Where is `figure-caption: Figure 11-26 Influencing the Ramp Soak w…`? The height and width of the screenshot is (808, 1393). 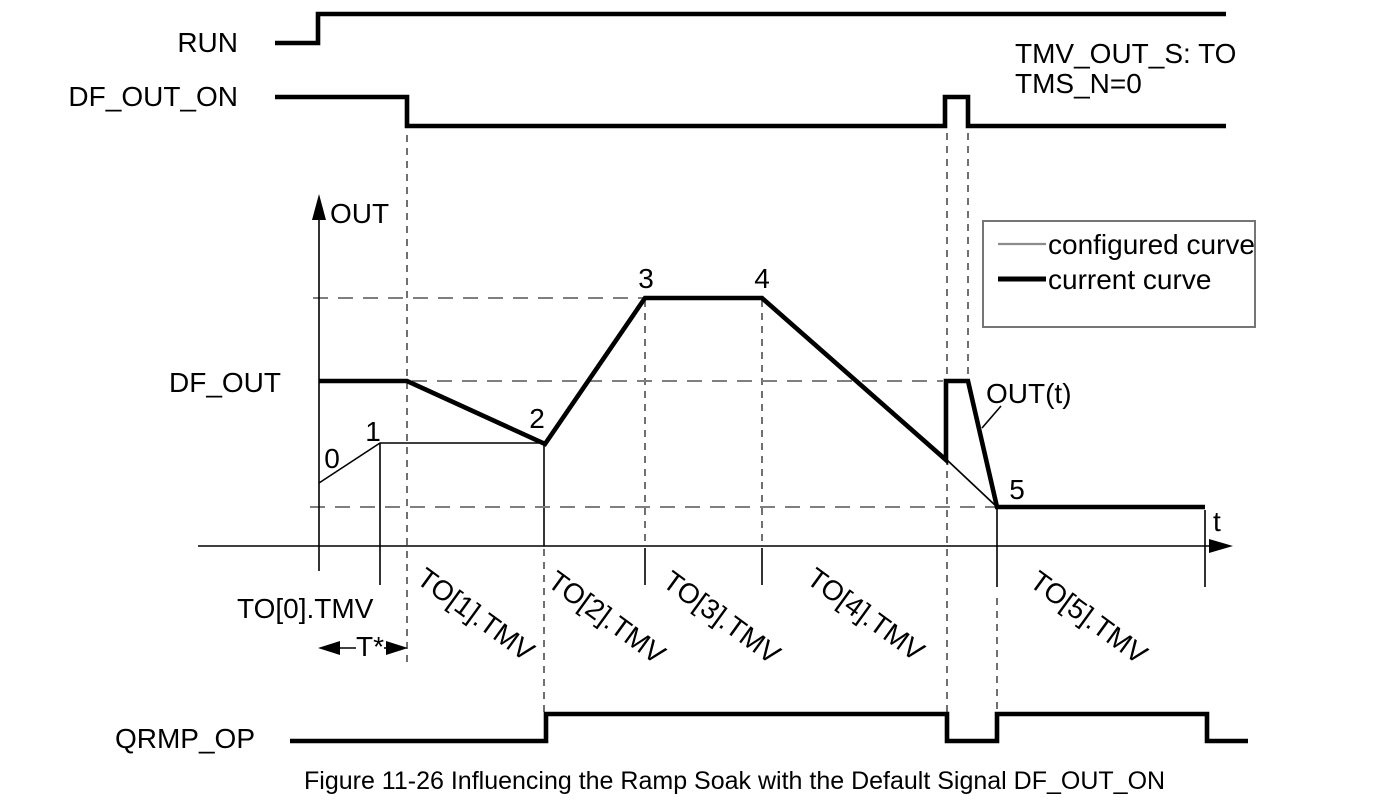
figure-caption: Figure 11-26 Influencing the Ramp Soak w… is located at coordinates (734, 781).